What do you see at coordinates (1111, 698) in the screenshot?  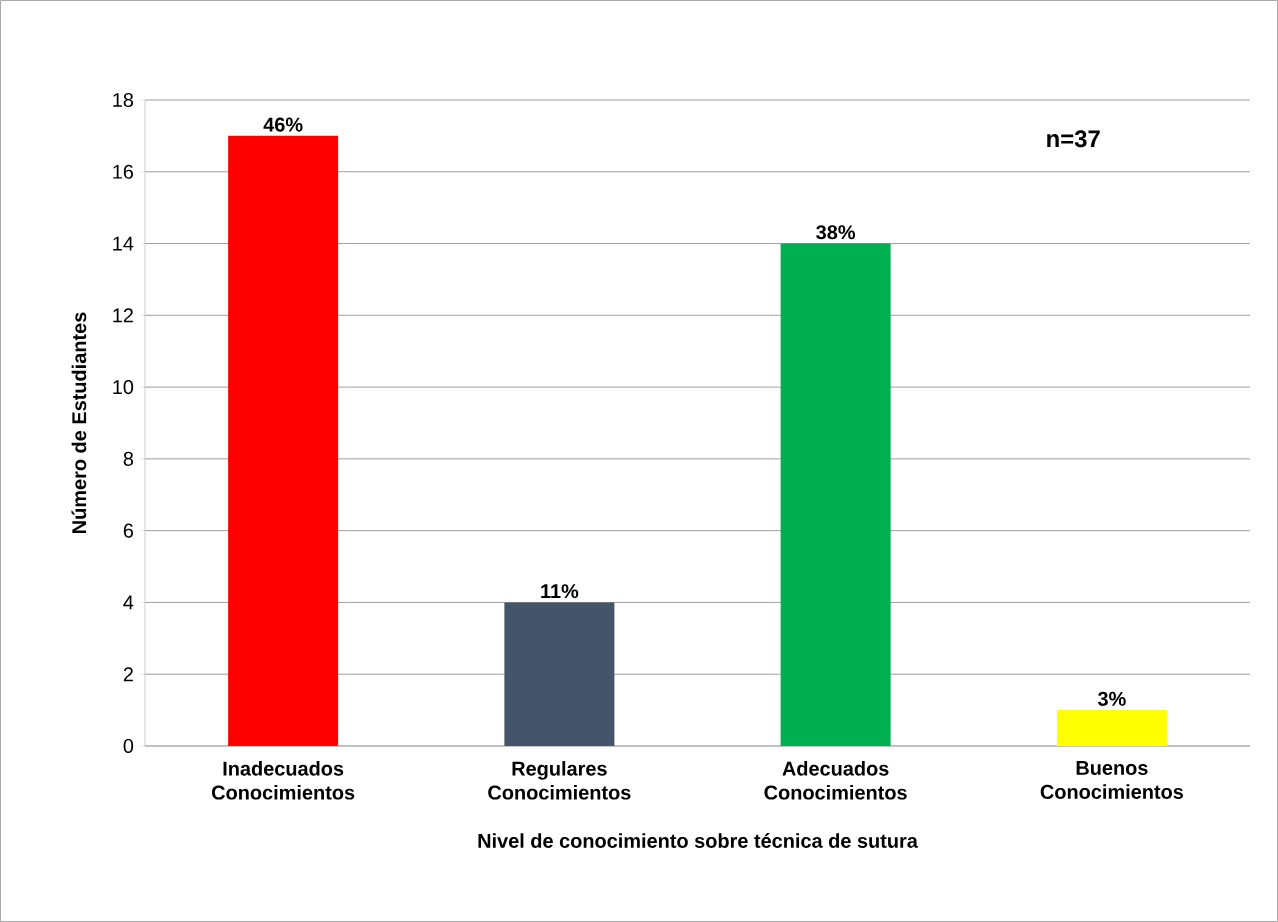 I see `annotation: 3%` at bounding box center [1111, 698].